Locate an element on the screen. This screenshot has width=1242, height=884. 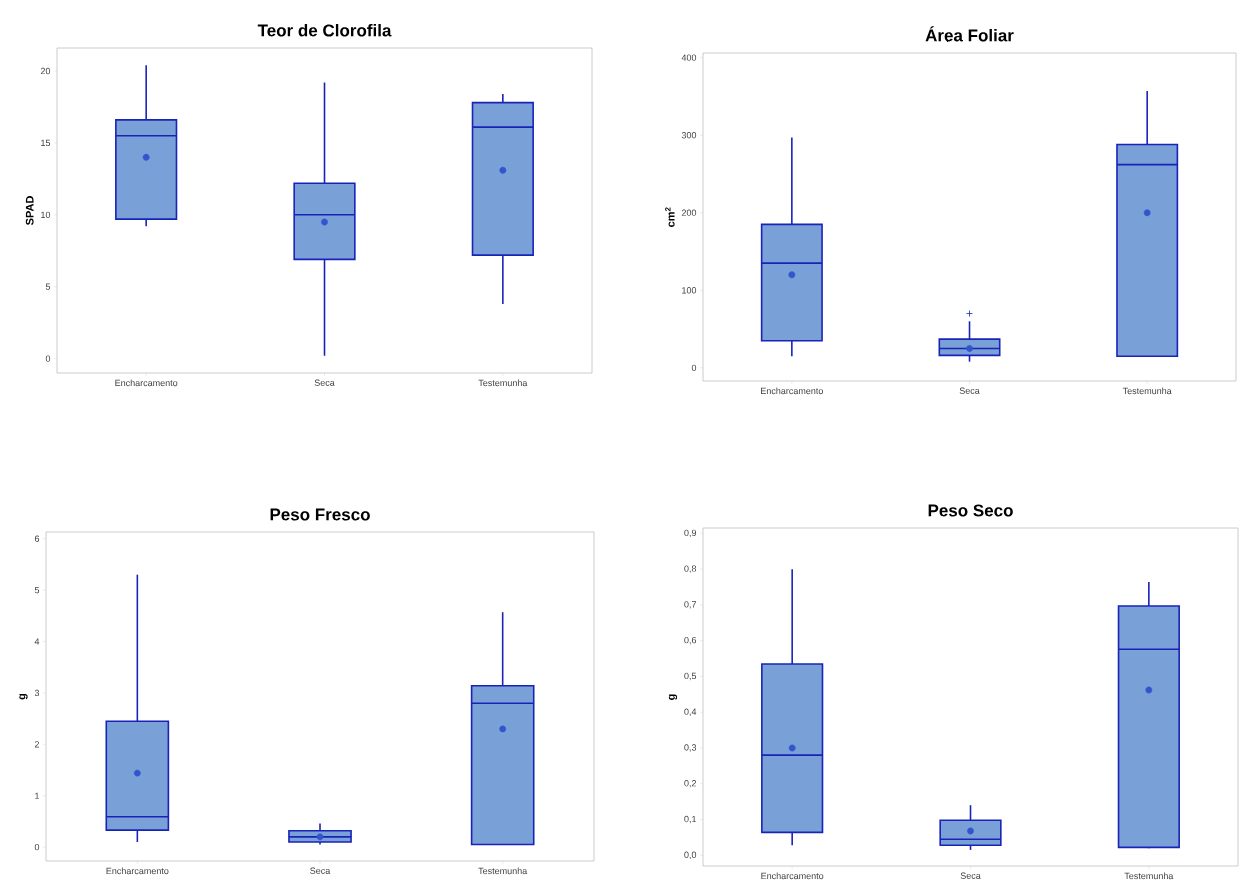
y-tick-label: 15 is located at coordinates (46, 143).